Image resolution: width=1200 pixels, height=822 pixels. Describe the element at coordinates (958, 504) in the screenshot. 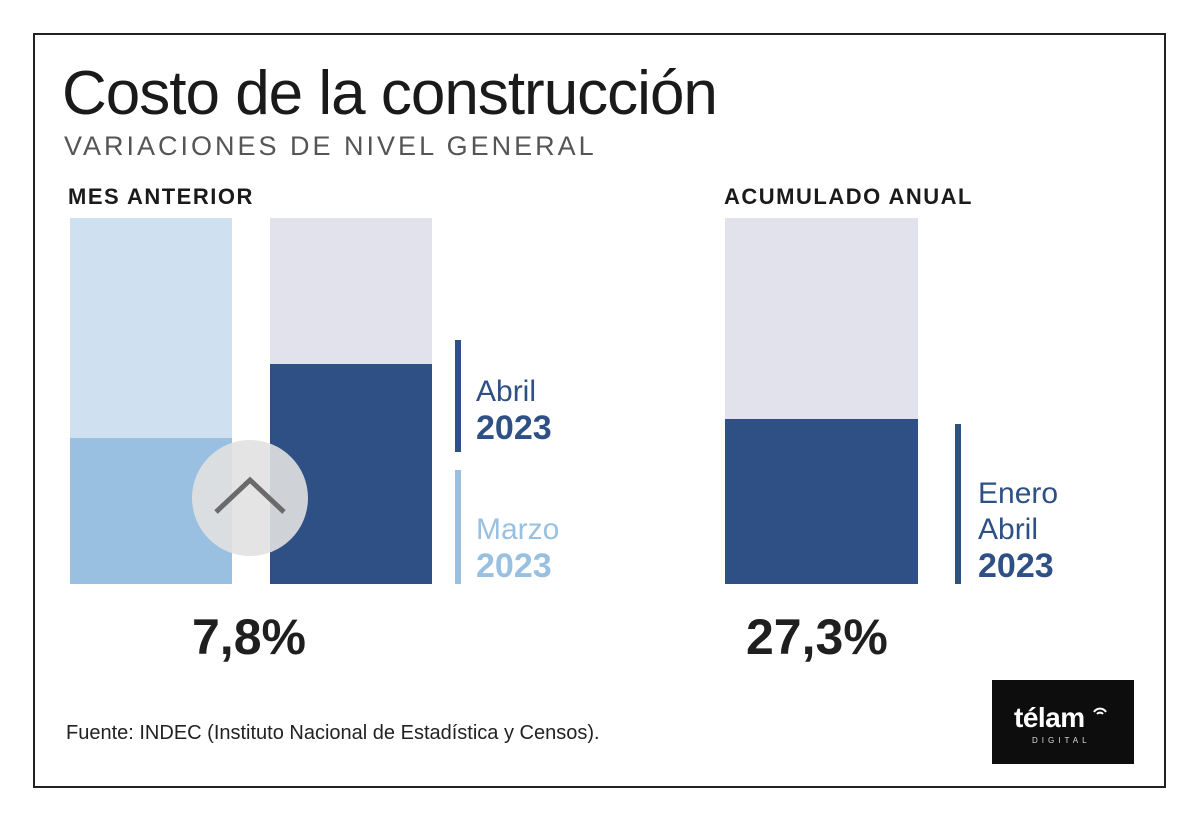

I see `legend-line-acumulado` at that location.